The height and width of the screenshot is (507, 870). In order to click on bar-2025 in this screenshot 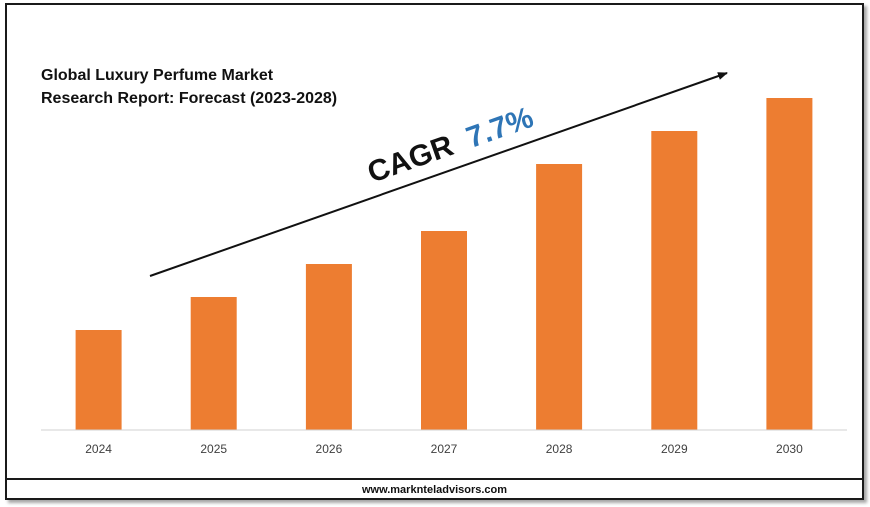, I will do `click(213, 363)`.